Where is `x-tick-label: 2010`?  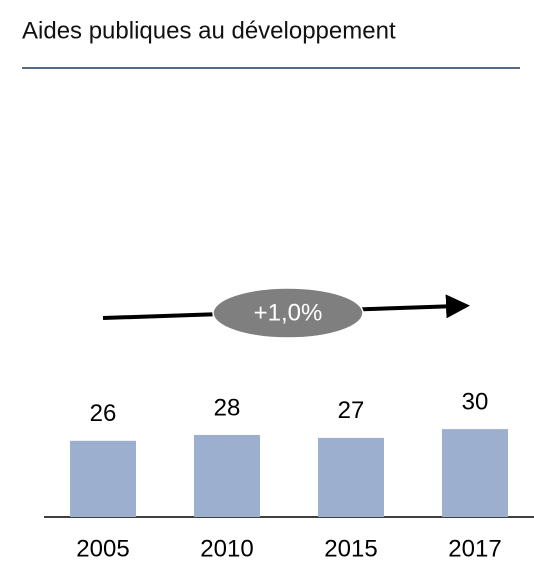 x-tick-label: 2010 is located at coordinates (226, 548).